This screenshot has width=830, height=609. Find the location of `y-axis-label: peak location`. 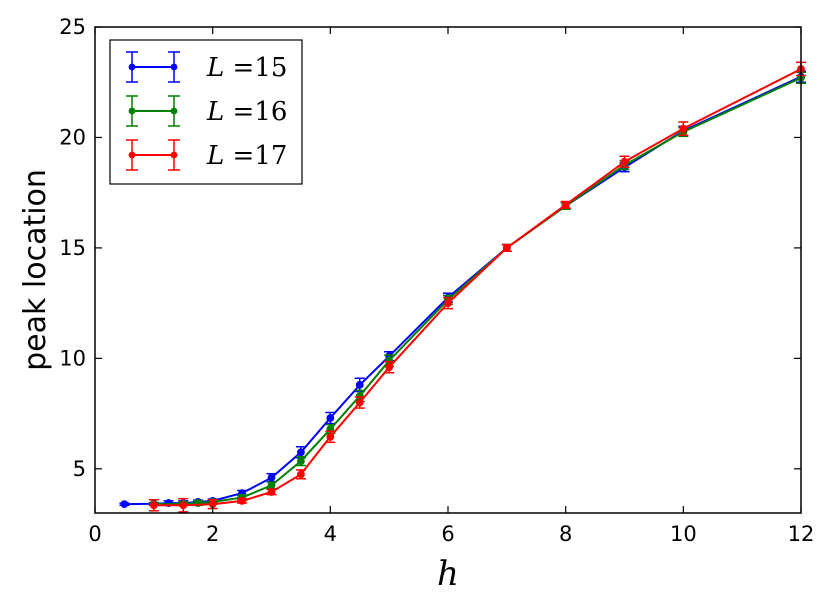

y-axis-label: peak location is located at coordinates (35, 270).